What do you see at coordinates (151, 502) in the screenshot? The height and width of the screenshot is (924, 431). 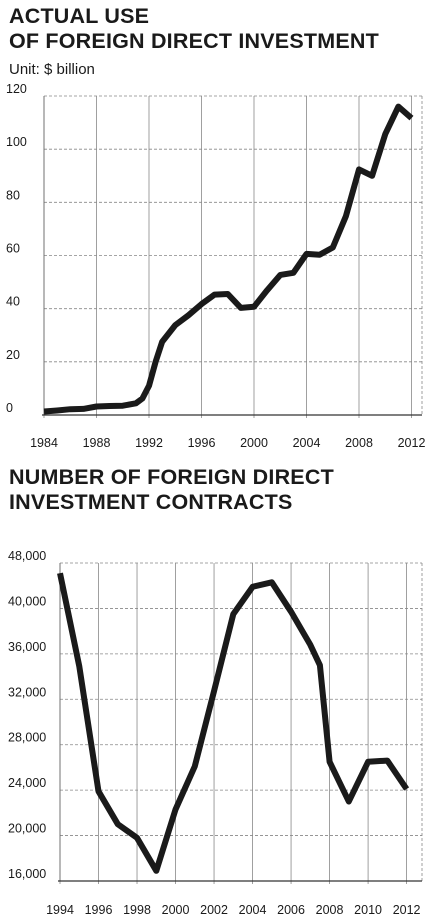 I see `chart-2-title-line-2: INVESTMENT CONTRACTS` at bounding box center [151, 502].